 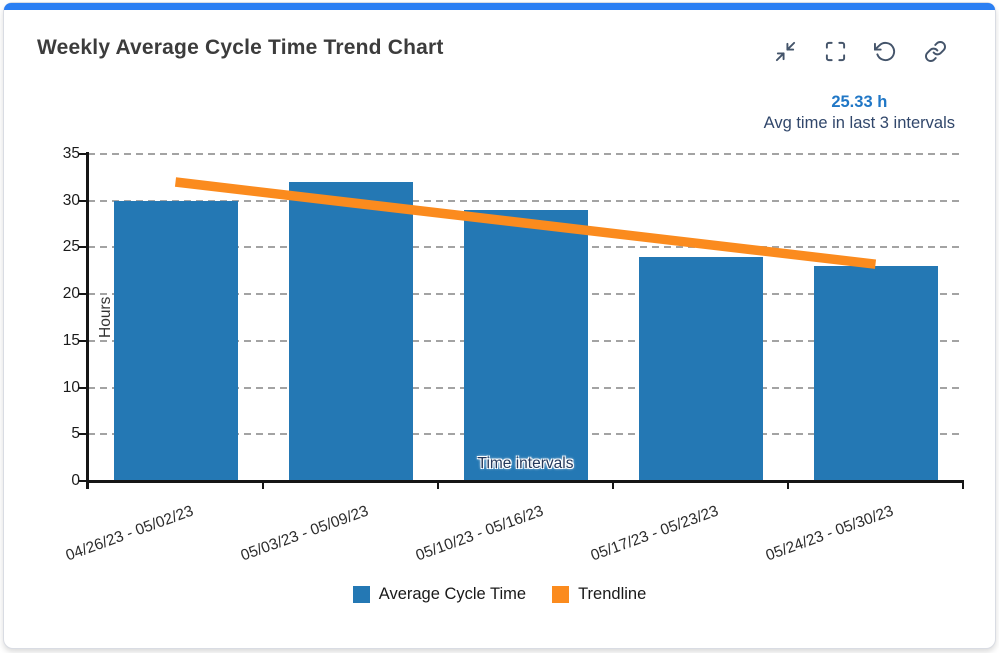 I want to click on chart-title: Weekly Average Cycle Time Trend Chart, so click(x=240, y=47).